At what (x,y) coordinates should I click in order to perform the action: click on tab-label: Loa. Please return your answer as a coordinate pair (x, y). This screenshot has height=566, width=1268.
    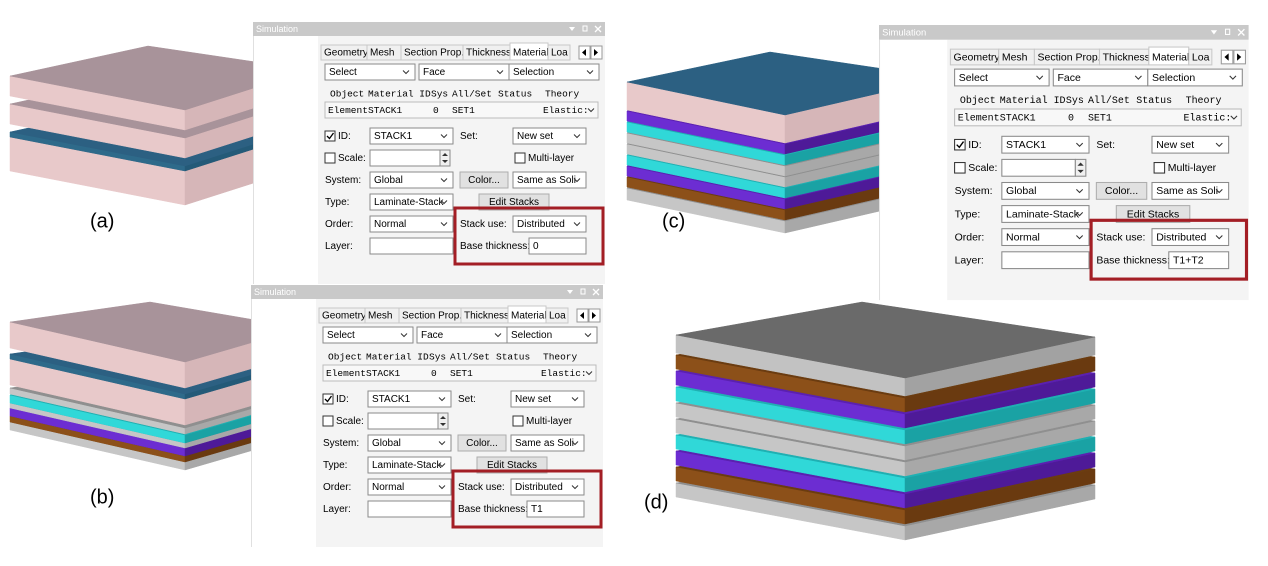
    Looking at the image, I should click on (1201, 57).